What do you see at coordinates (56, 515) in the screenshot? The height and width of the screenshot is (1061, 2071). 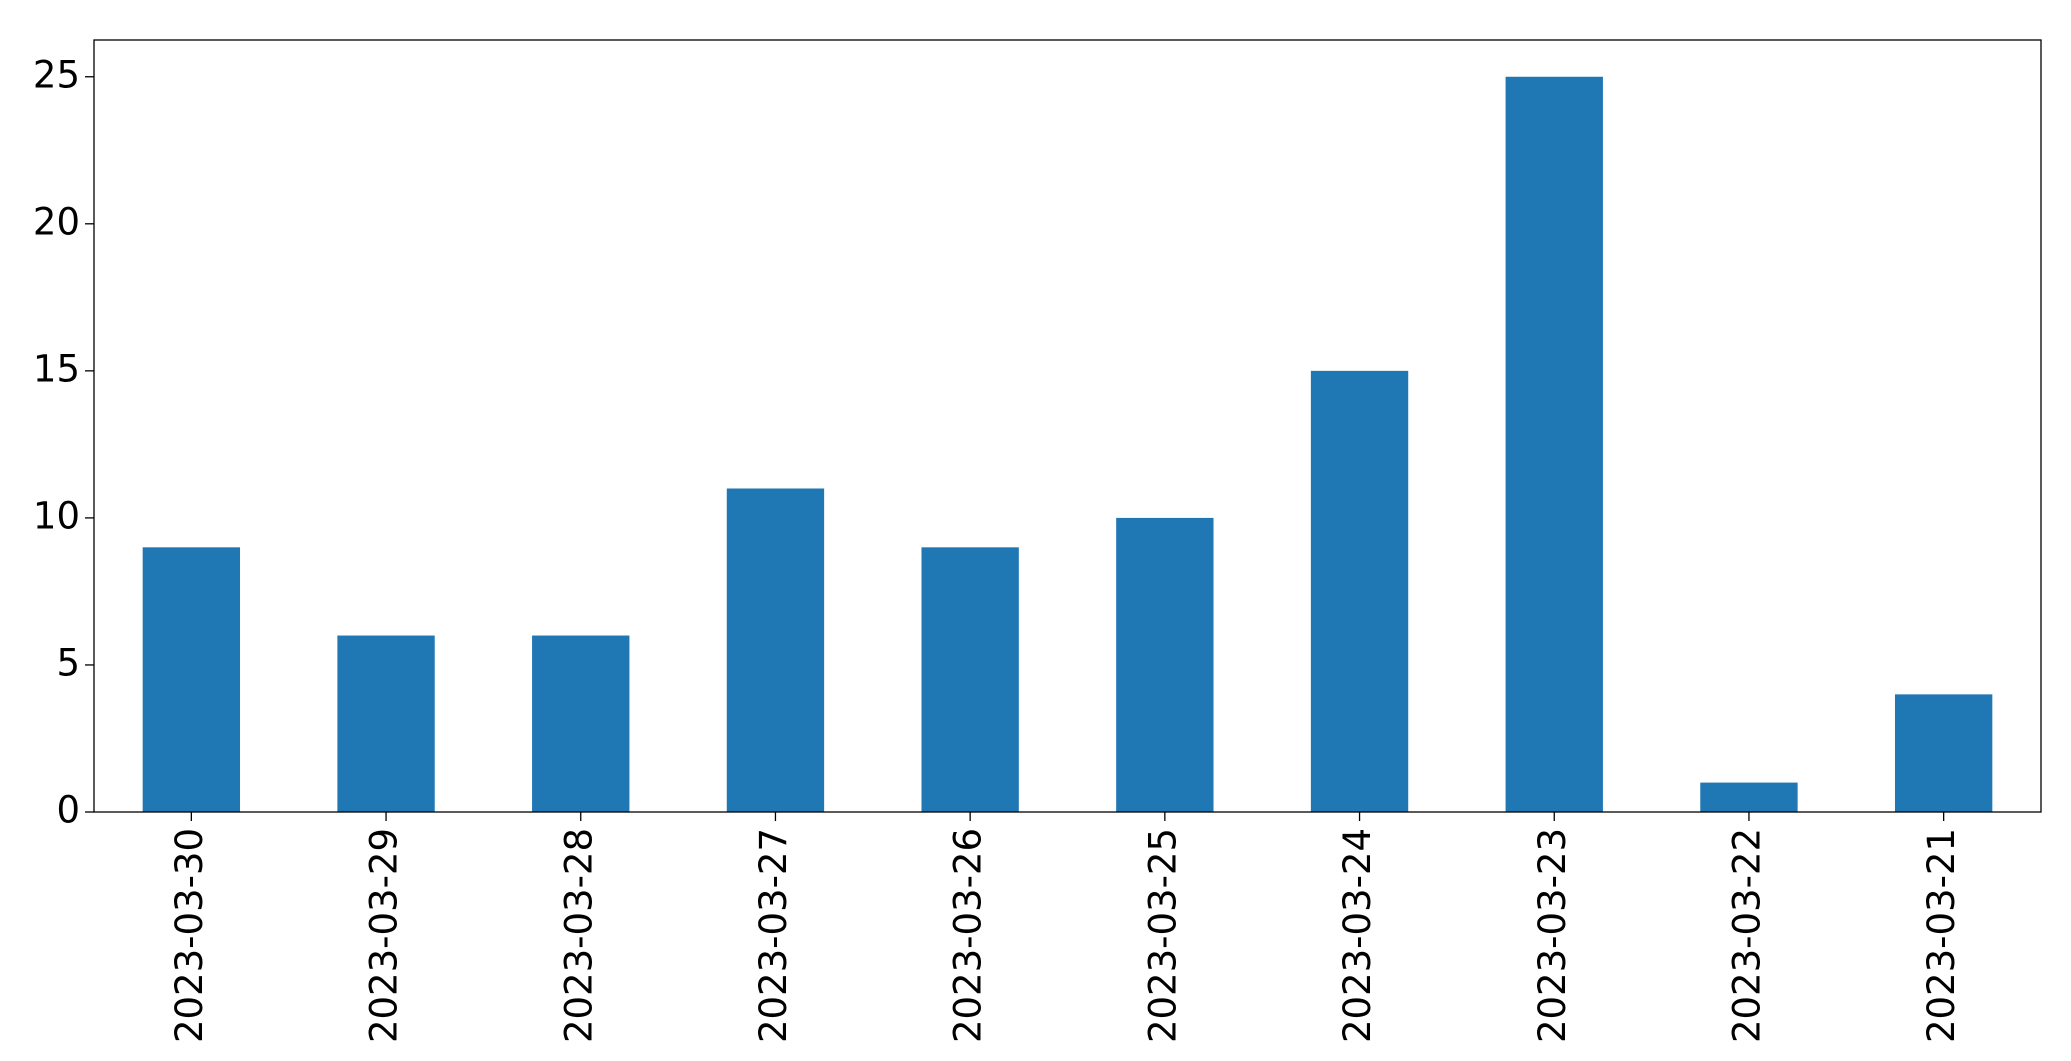 I see `y-tick-label: 10` at bounding box center [56, 515].